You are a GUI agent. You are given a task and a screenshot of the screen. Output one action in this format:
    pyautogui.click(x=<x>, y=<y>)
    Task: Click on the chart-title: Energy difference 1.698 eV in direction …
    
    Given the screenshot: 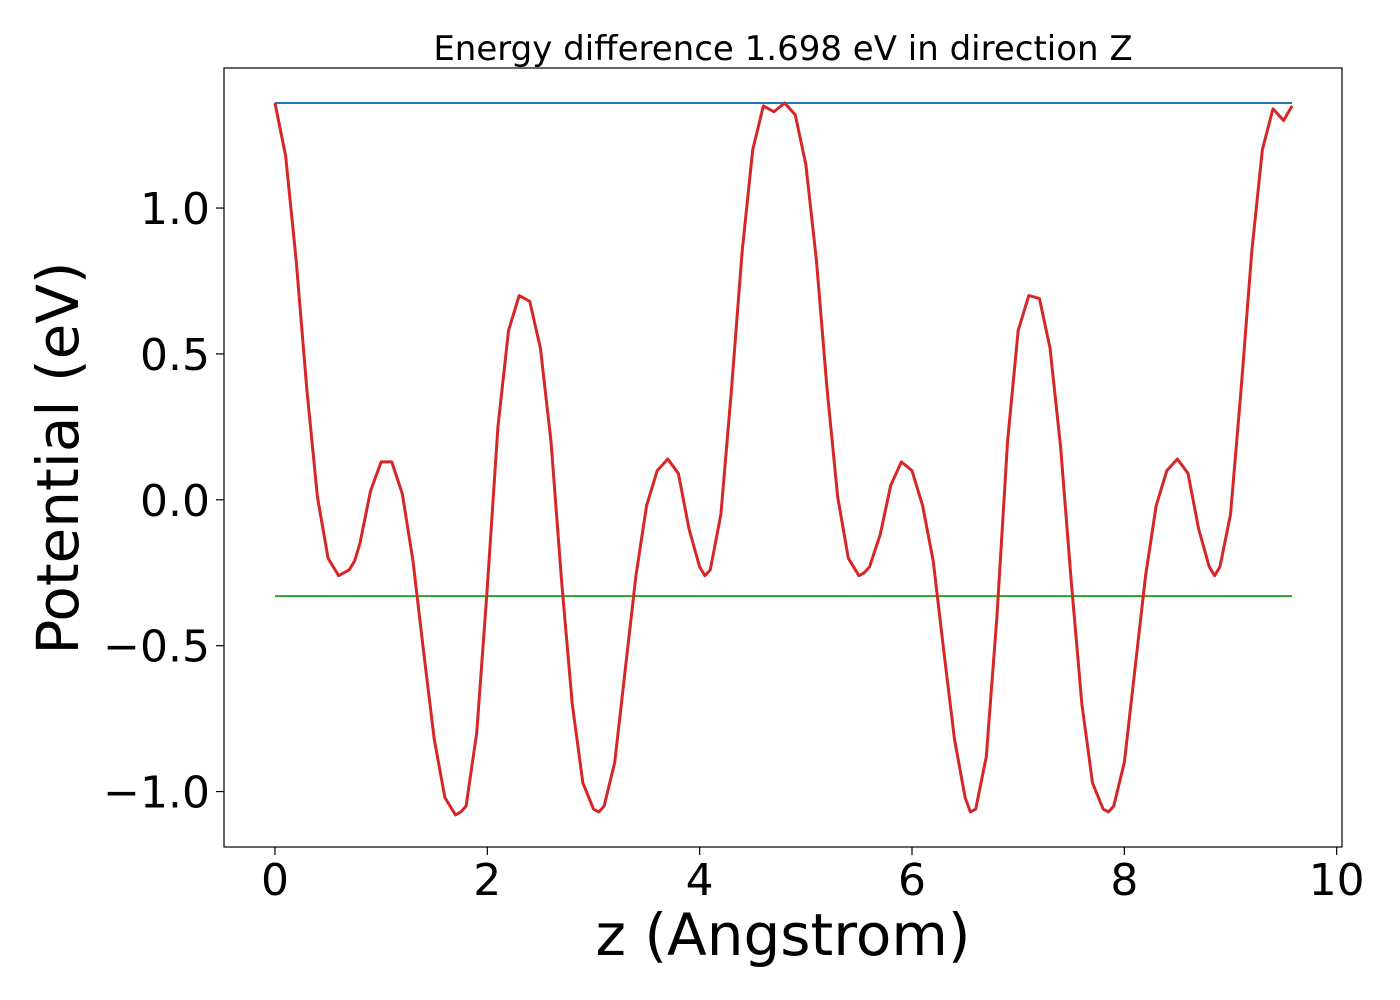 What is the action you would take?
    pyautogui.click(x=782, y=49)
    